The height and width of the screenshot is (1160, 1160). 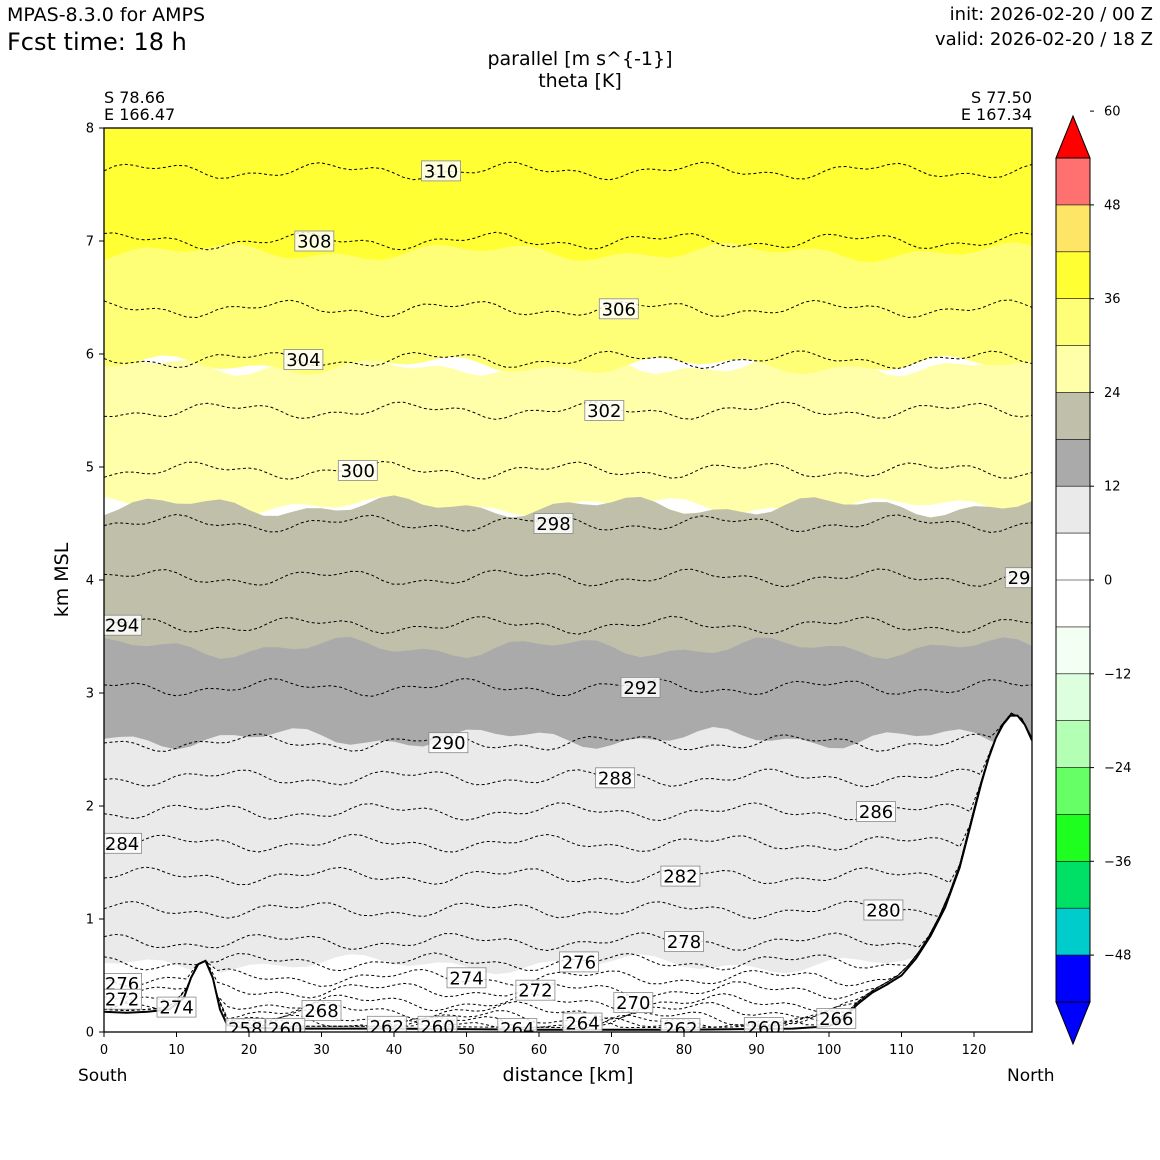 I want to click on contour-label-272-text: 272, so click(x=535, y=991).